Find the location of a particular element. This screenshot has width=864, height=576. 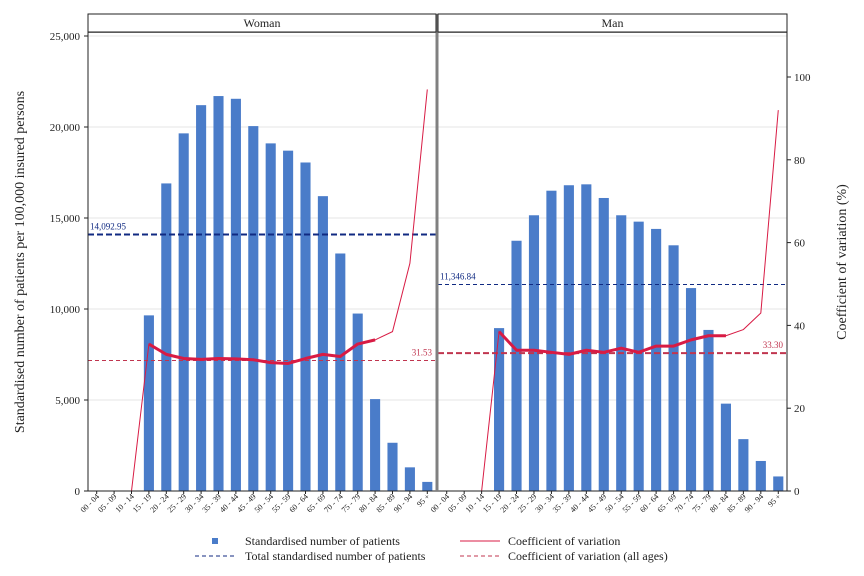

total-patients-label: 11,346.84 is located at coordinates (458, 276).